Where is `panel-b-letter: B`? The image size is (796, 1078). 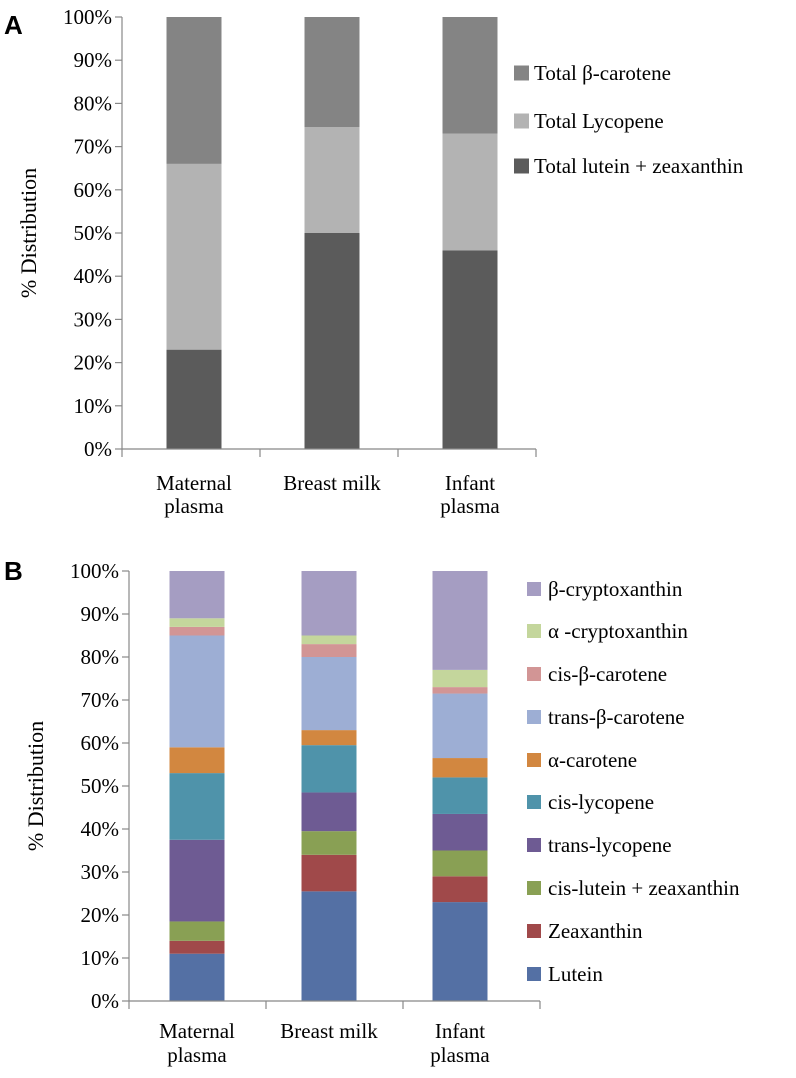 panel-b-letter: B is located at coordinates (13, 571).